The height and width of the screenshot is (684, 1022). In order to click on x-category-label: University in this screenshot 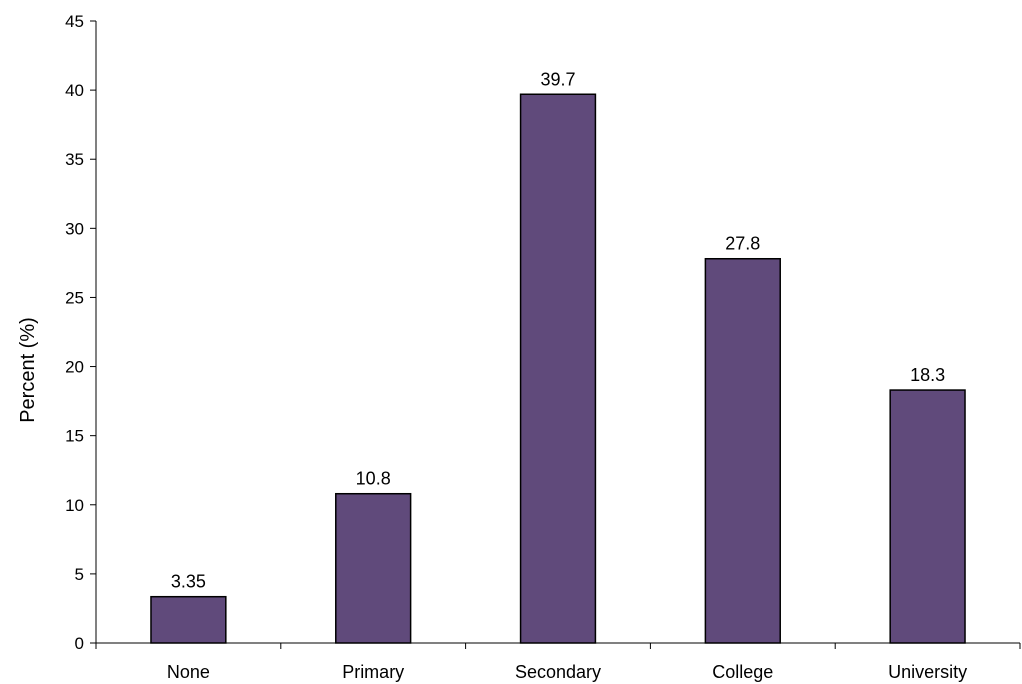, I will do `click(927, 672)`.